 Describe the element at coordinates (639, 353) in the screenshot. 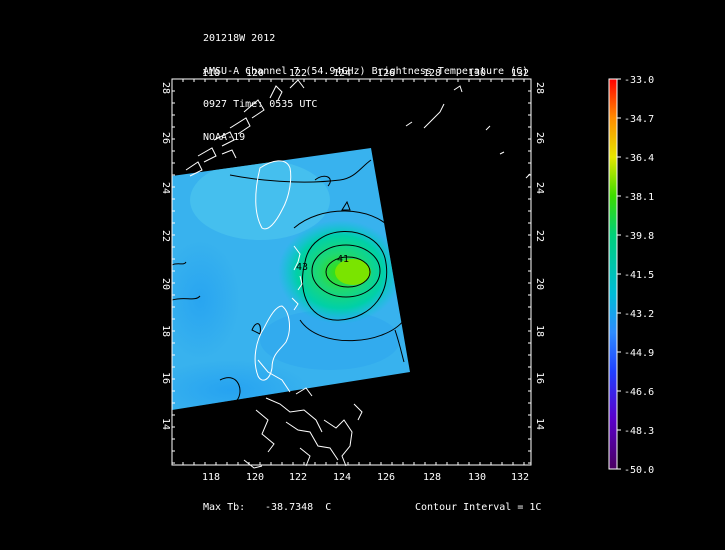

I see `colorbar-label: -44.9` at that location.